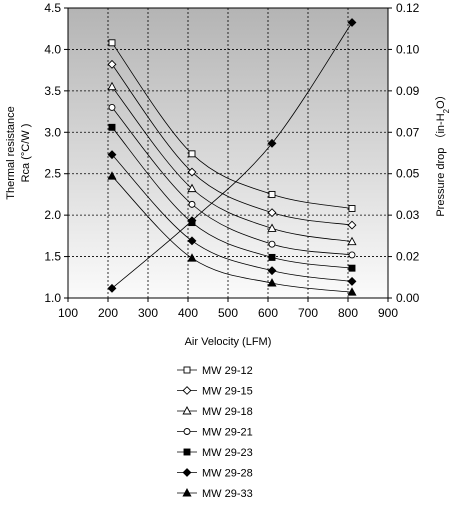  What do you see at coordinates (408, 49) in the screenshot?
I see `y-right-tick-label: 0.10` at bounding box center [408, 49].